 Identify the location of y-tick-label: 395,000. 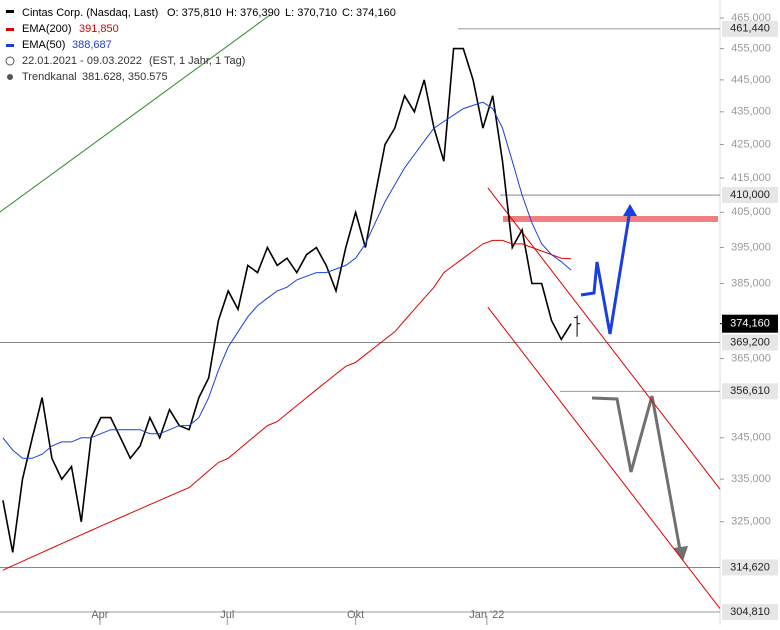
(751, 247).